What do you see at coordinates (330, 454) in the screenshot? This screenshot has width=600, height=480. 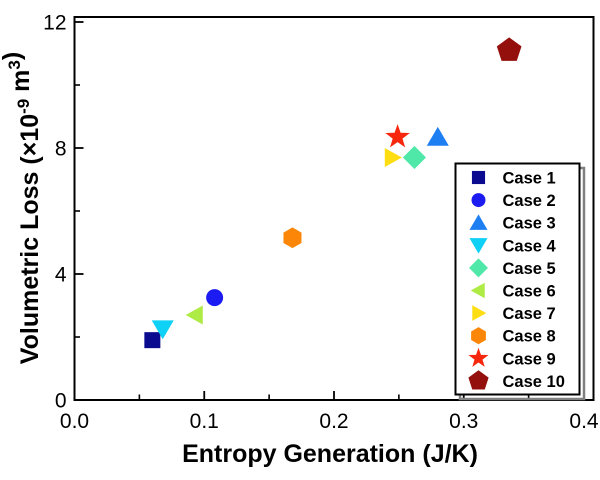 I see `x-axis-title: Entropy Generation (J/K)` at bounding box center [330, 454].